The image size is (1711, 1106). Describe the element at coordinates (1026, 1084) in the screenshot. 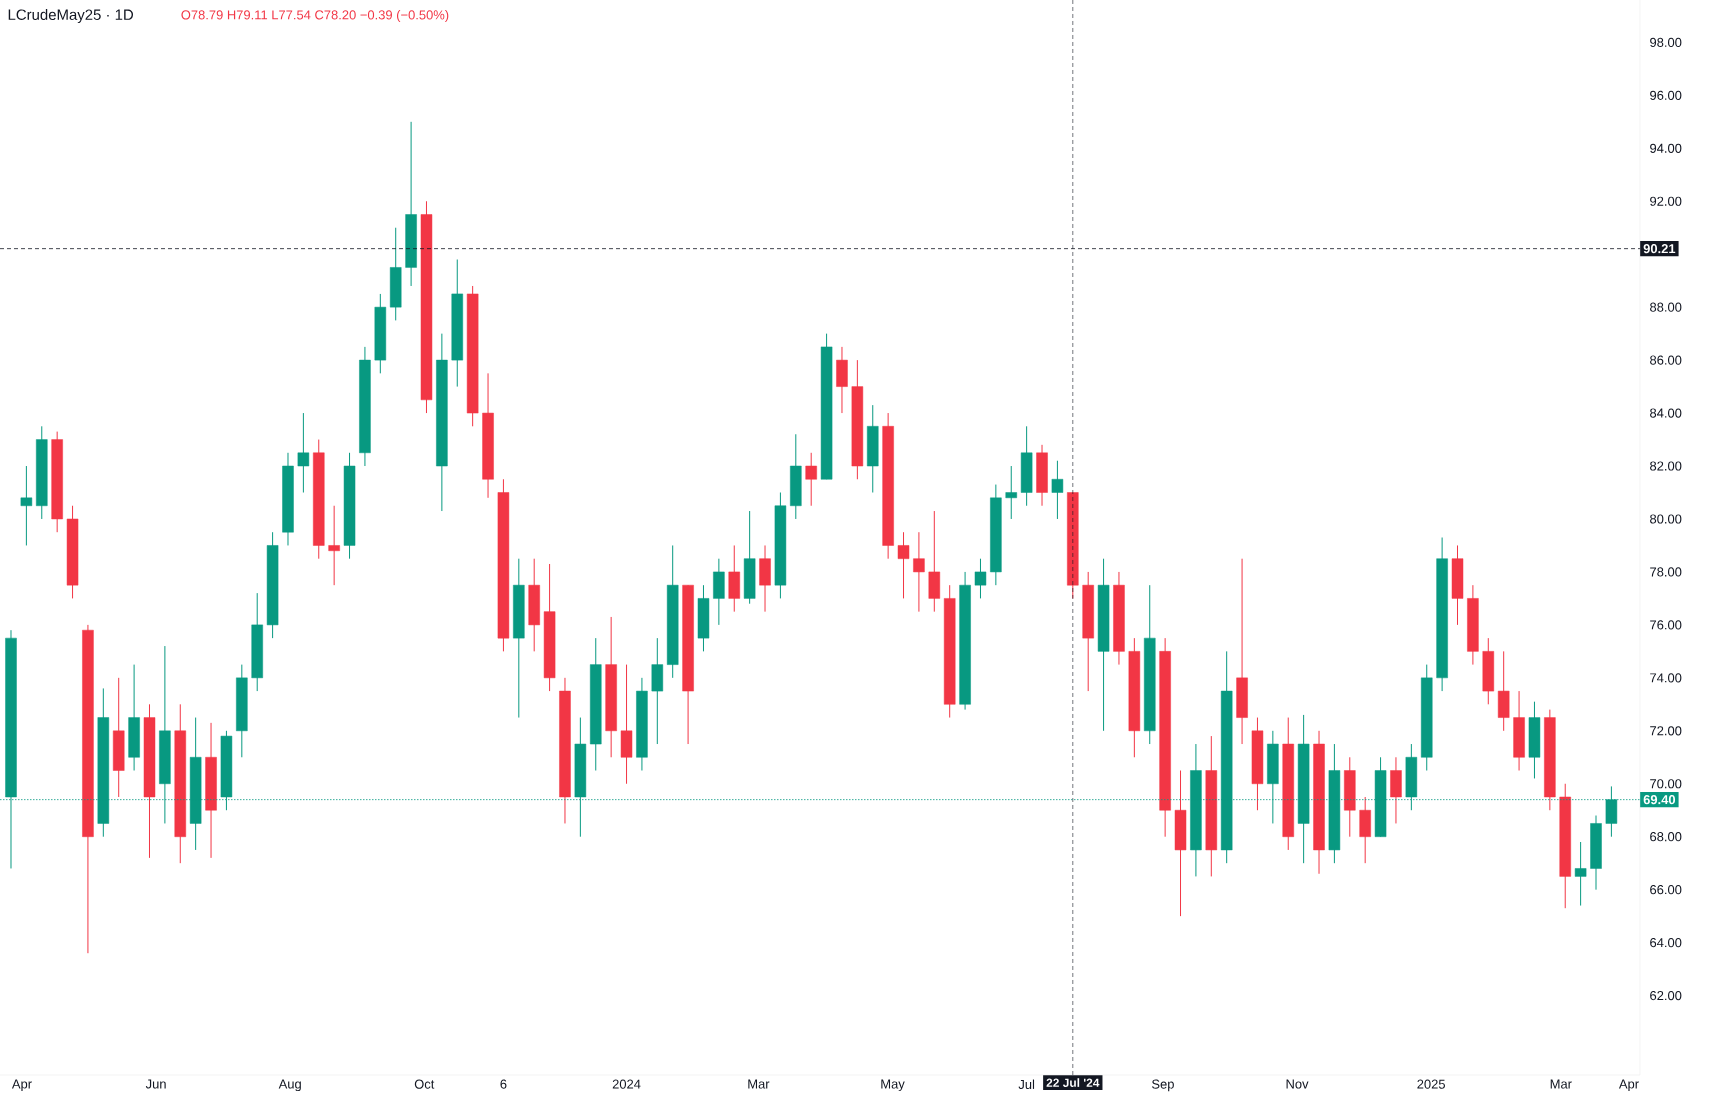

I see `x-tick-label: Jul` at that location.